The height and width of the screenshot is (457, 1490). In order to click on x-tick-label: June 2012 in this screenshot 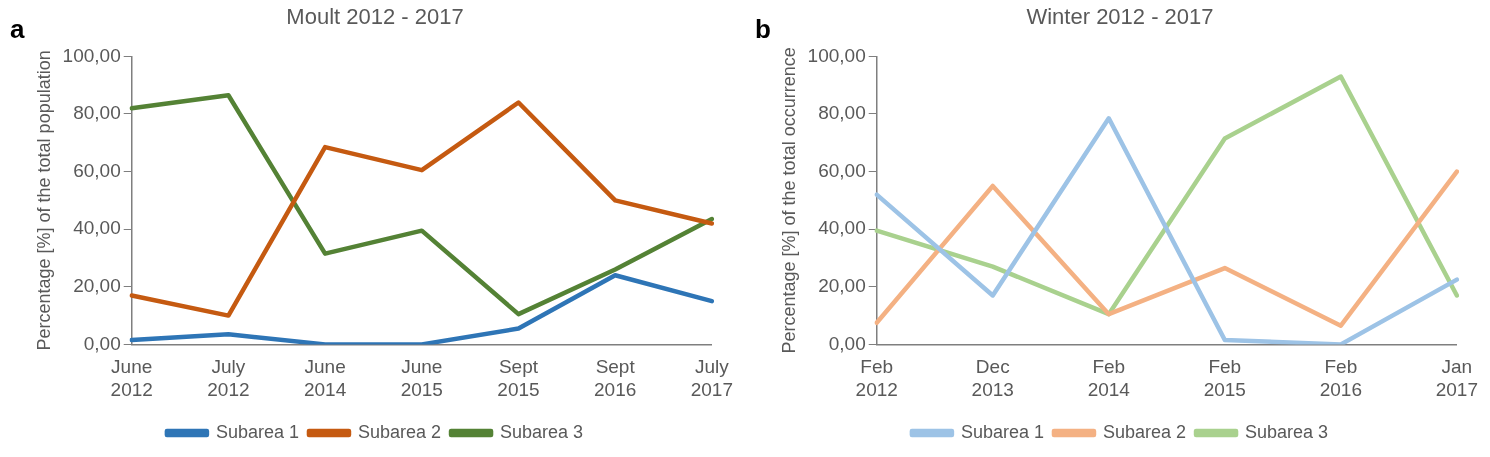, I will do `click(131, 378)`.